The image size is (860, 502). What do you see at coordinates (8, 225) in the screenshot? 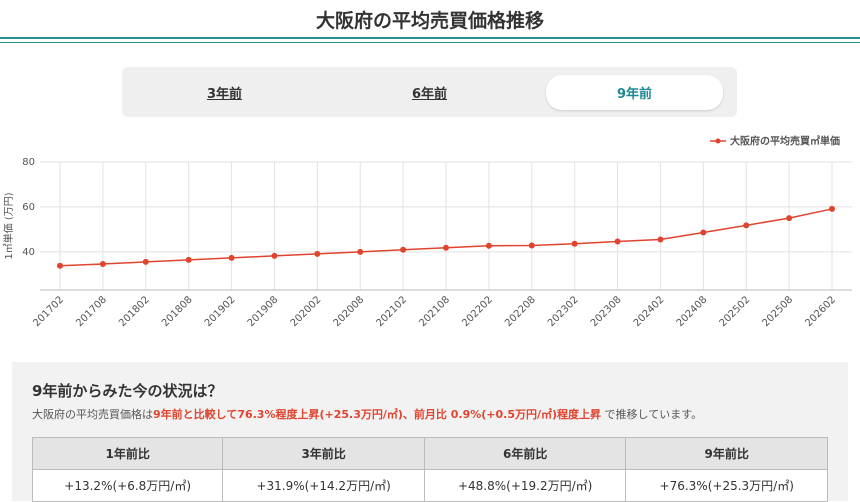
I see `y-axis-label: 1㎡単価 (万円)` at bounding box center [8, 225].